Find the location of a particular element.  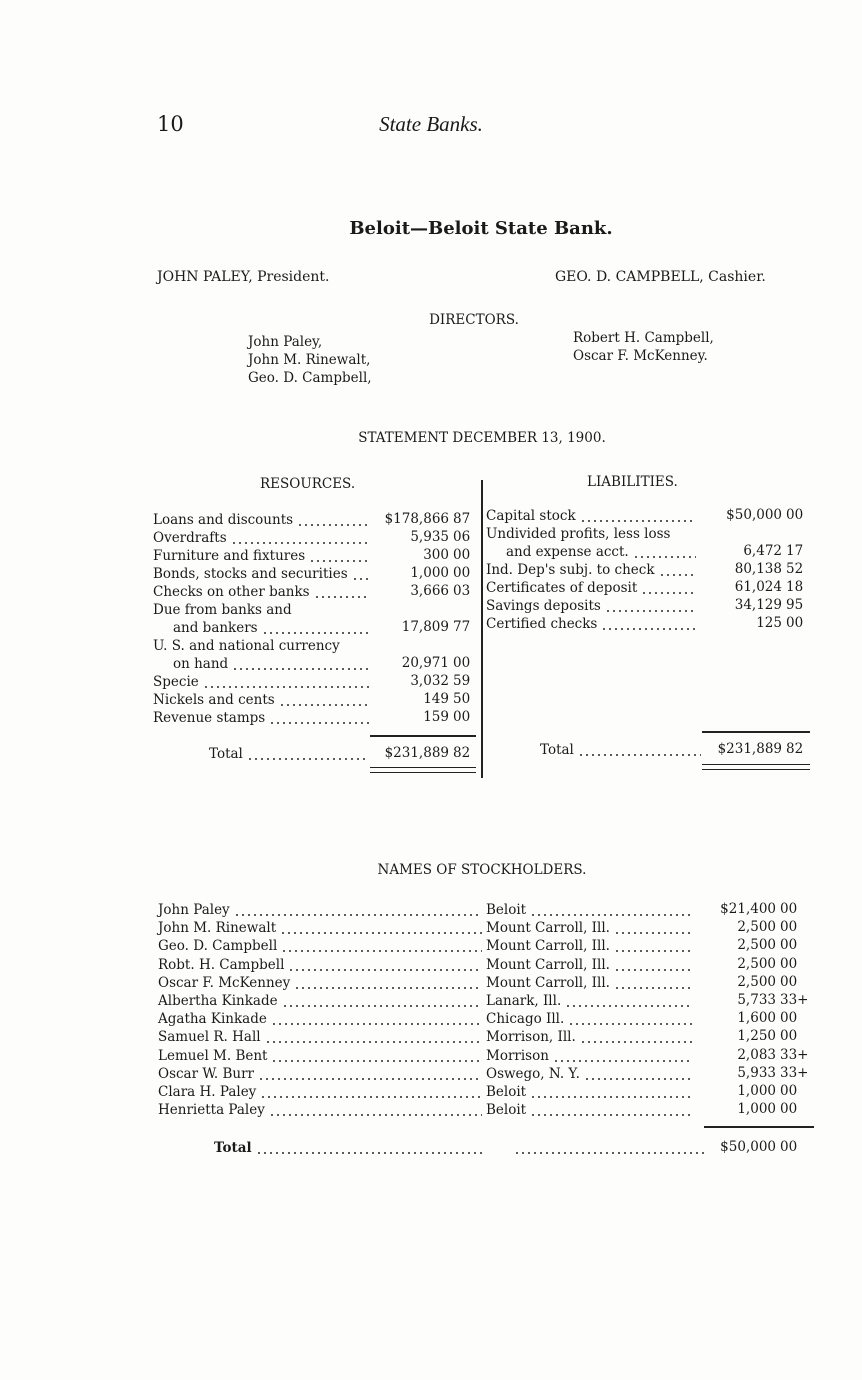

liabilities-total-rule is located at coordinates (756, 732).